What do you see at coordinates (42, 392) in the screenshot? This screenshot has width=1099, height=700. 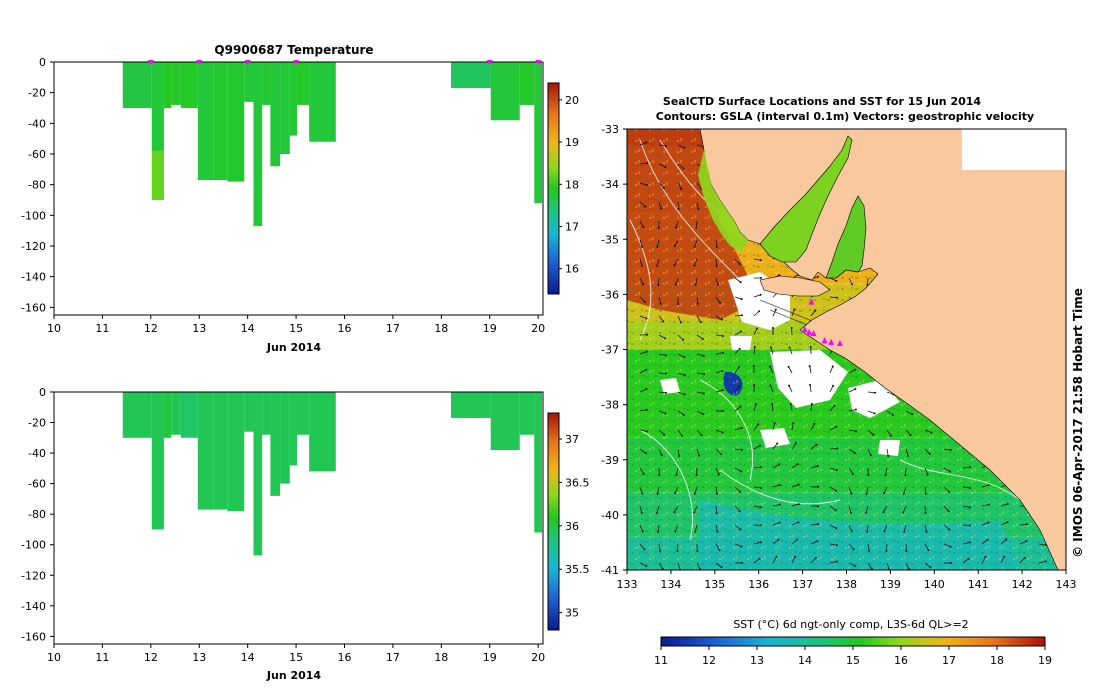 I see `salinity-ytick-label-0: 0` at bounding box center [42, 392].